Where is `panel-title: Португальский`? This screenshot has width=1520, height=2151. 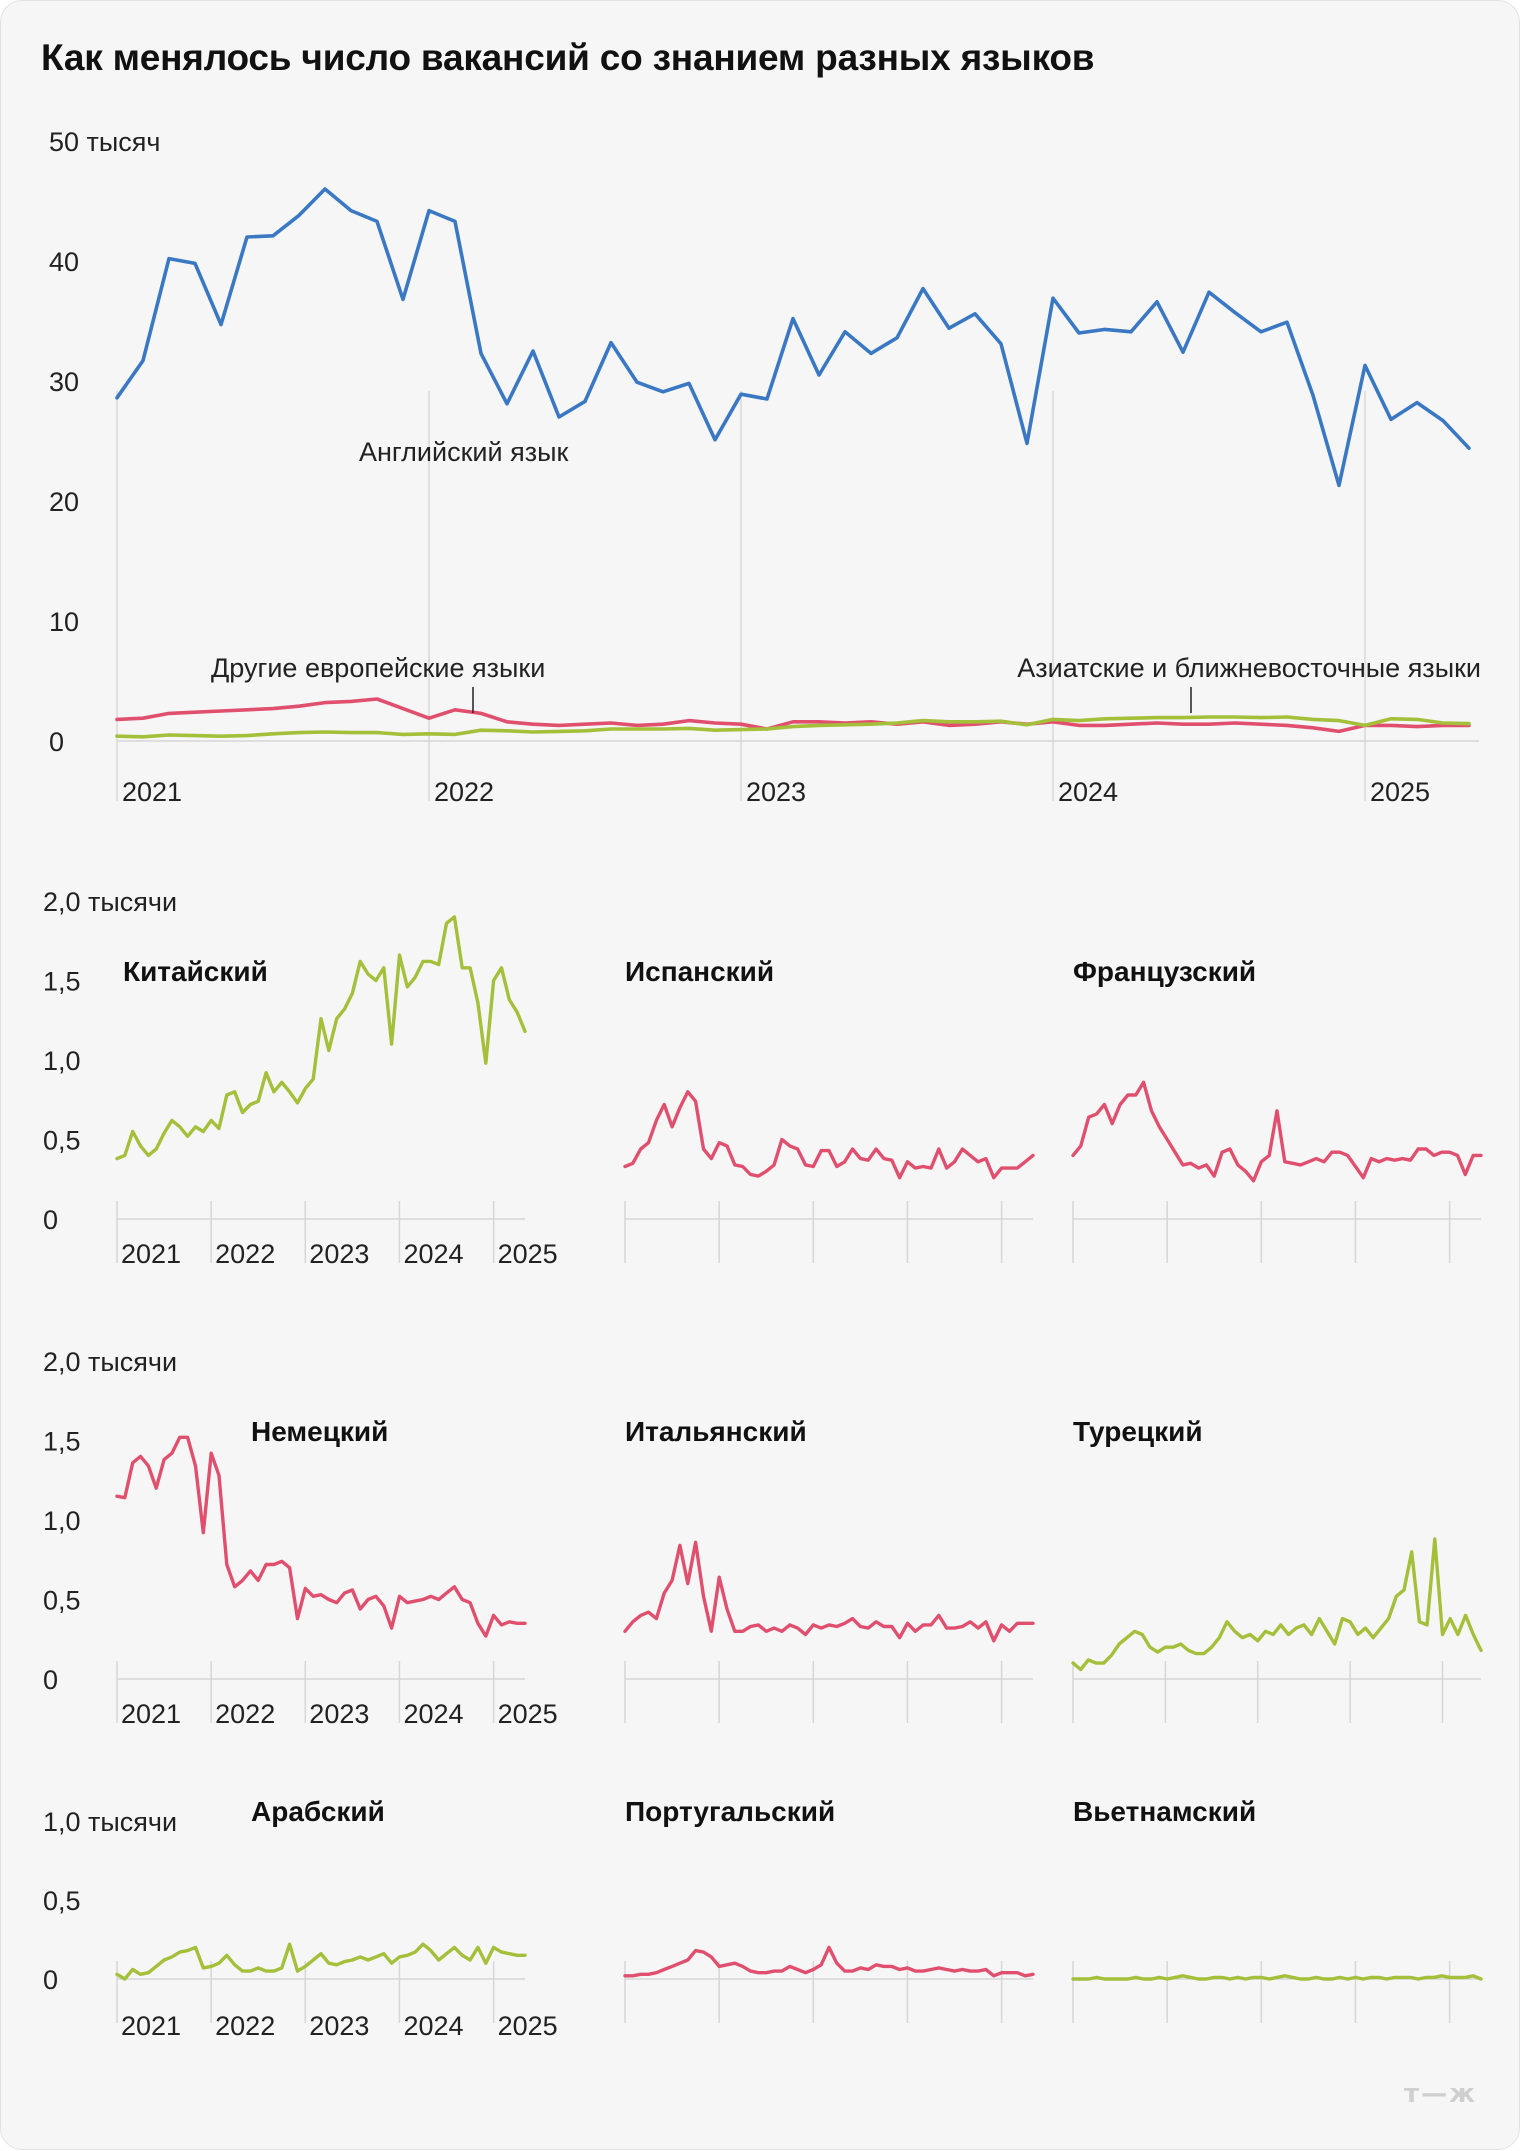 panel-title: Португальский is located at coordinates (730, 1811).